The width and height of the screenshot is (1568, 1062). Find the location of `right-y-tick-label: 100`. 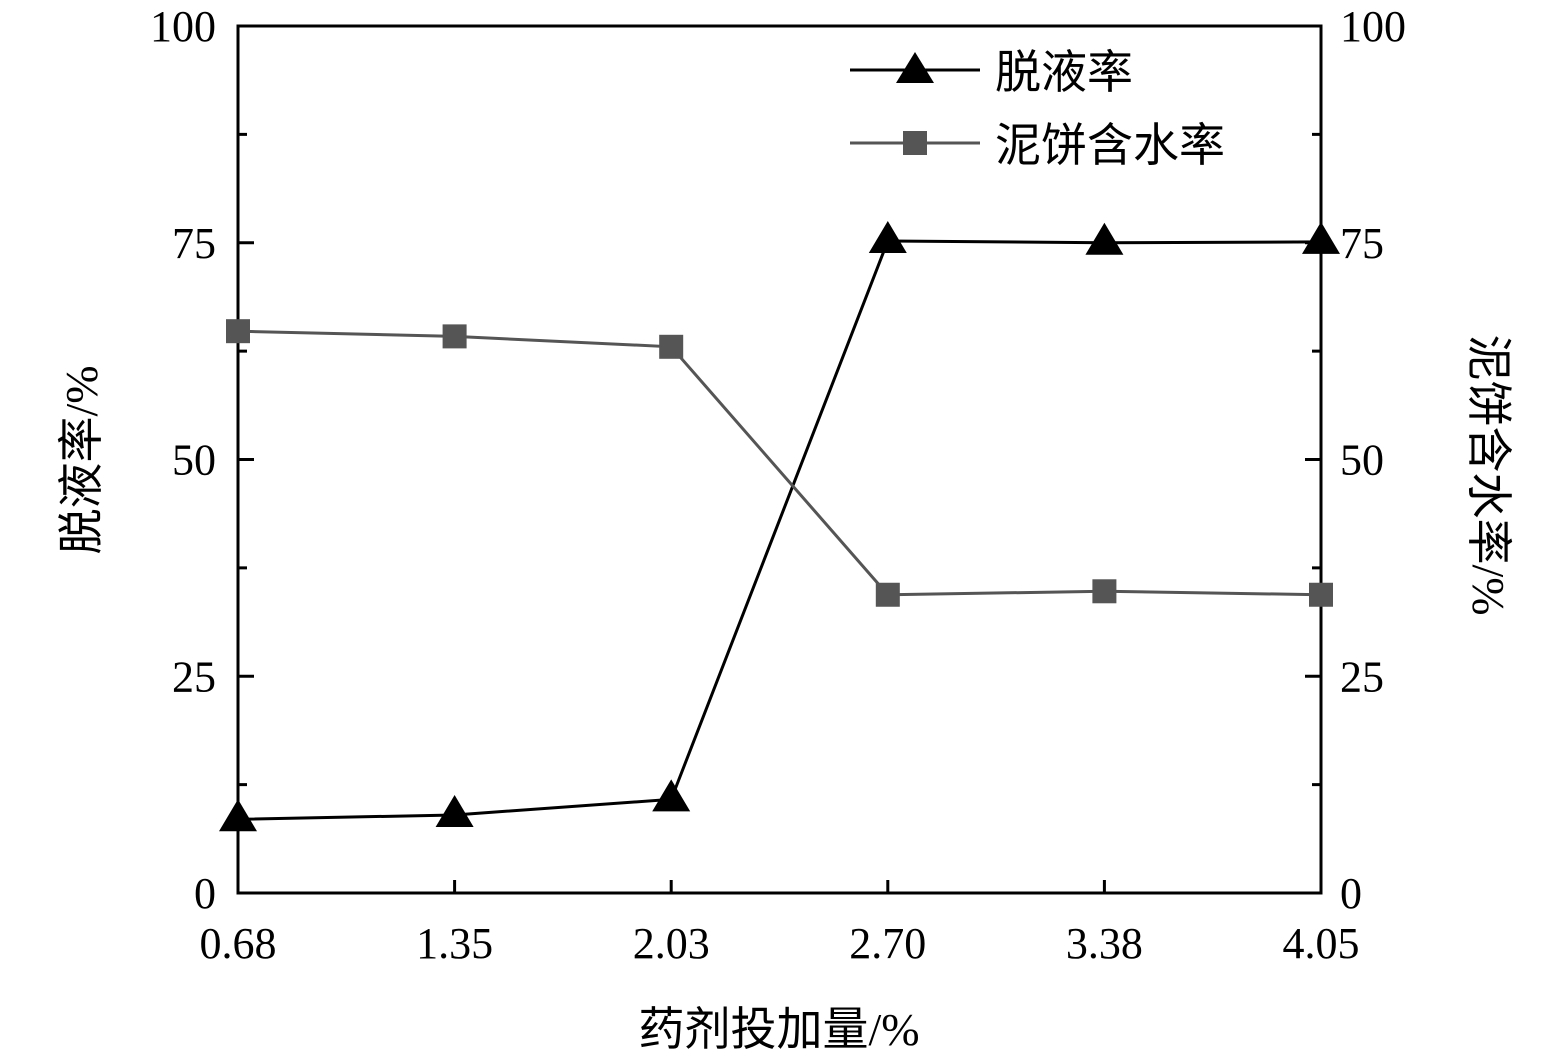

right-y-tick-label: 100 is located at coordinates (1373, 26).